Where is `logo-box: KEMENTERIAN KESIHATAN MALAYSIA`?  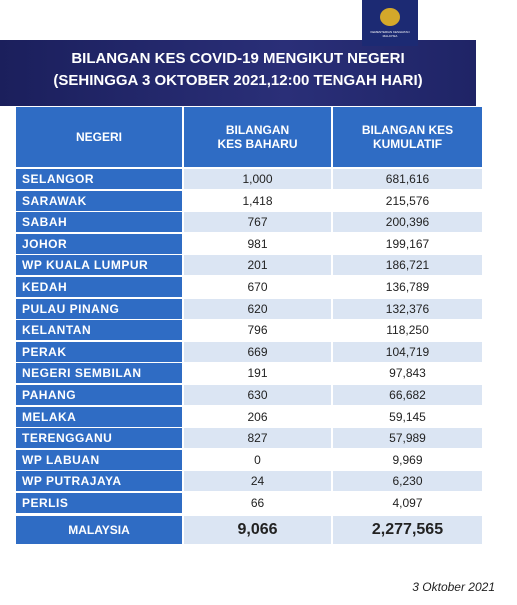
logo-box: KEMENTERIAN KESIHATAN MALAYSIA is located at coordinates (390, 23).